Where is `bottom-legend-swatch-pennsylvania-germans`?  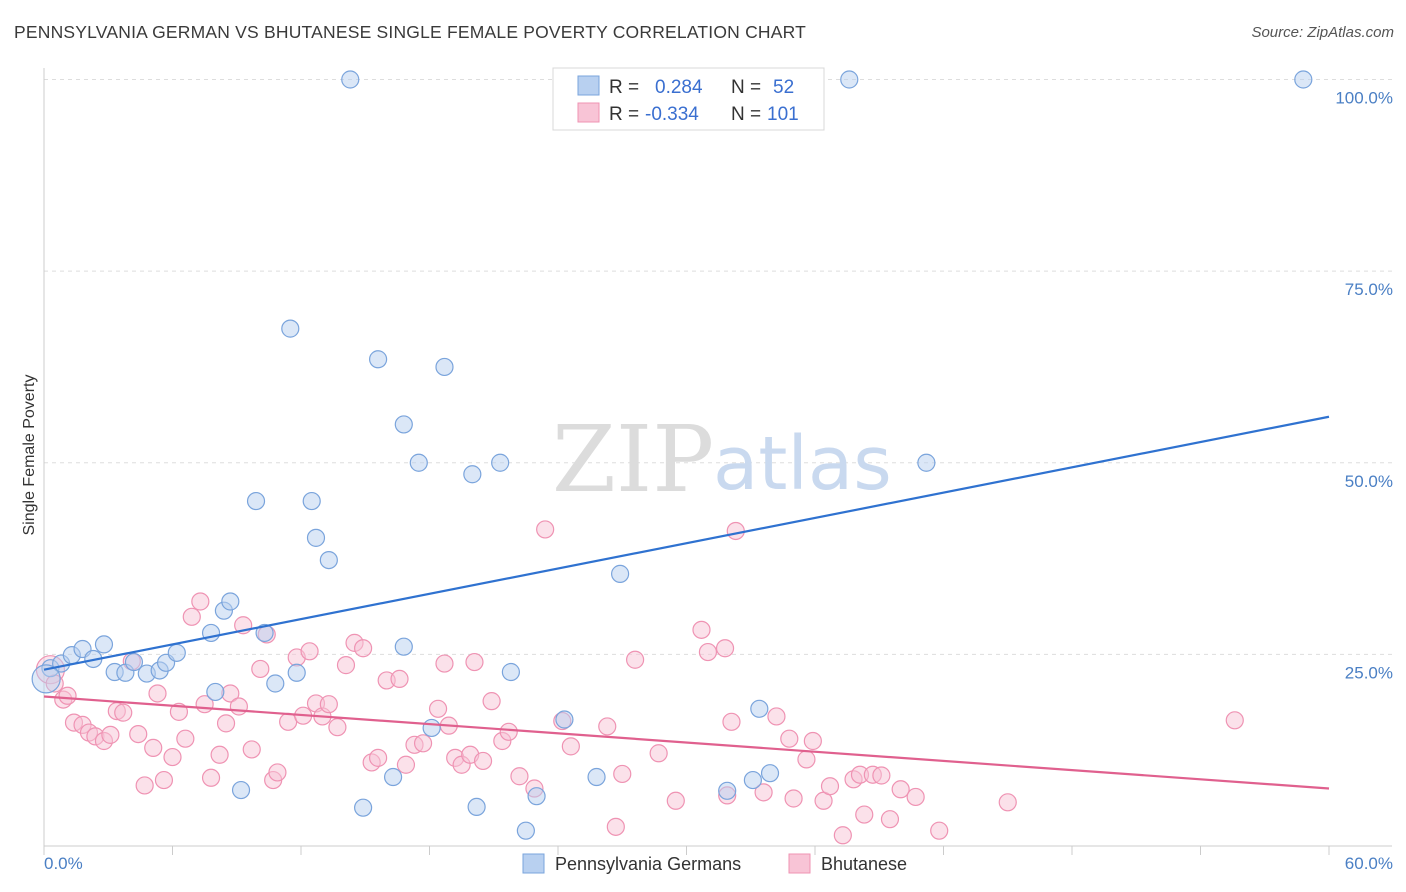
bottom-legend-swatch-pennsylvania-germans is located at coordinates (533, 863).